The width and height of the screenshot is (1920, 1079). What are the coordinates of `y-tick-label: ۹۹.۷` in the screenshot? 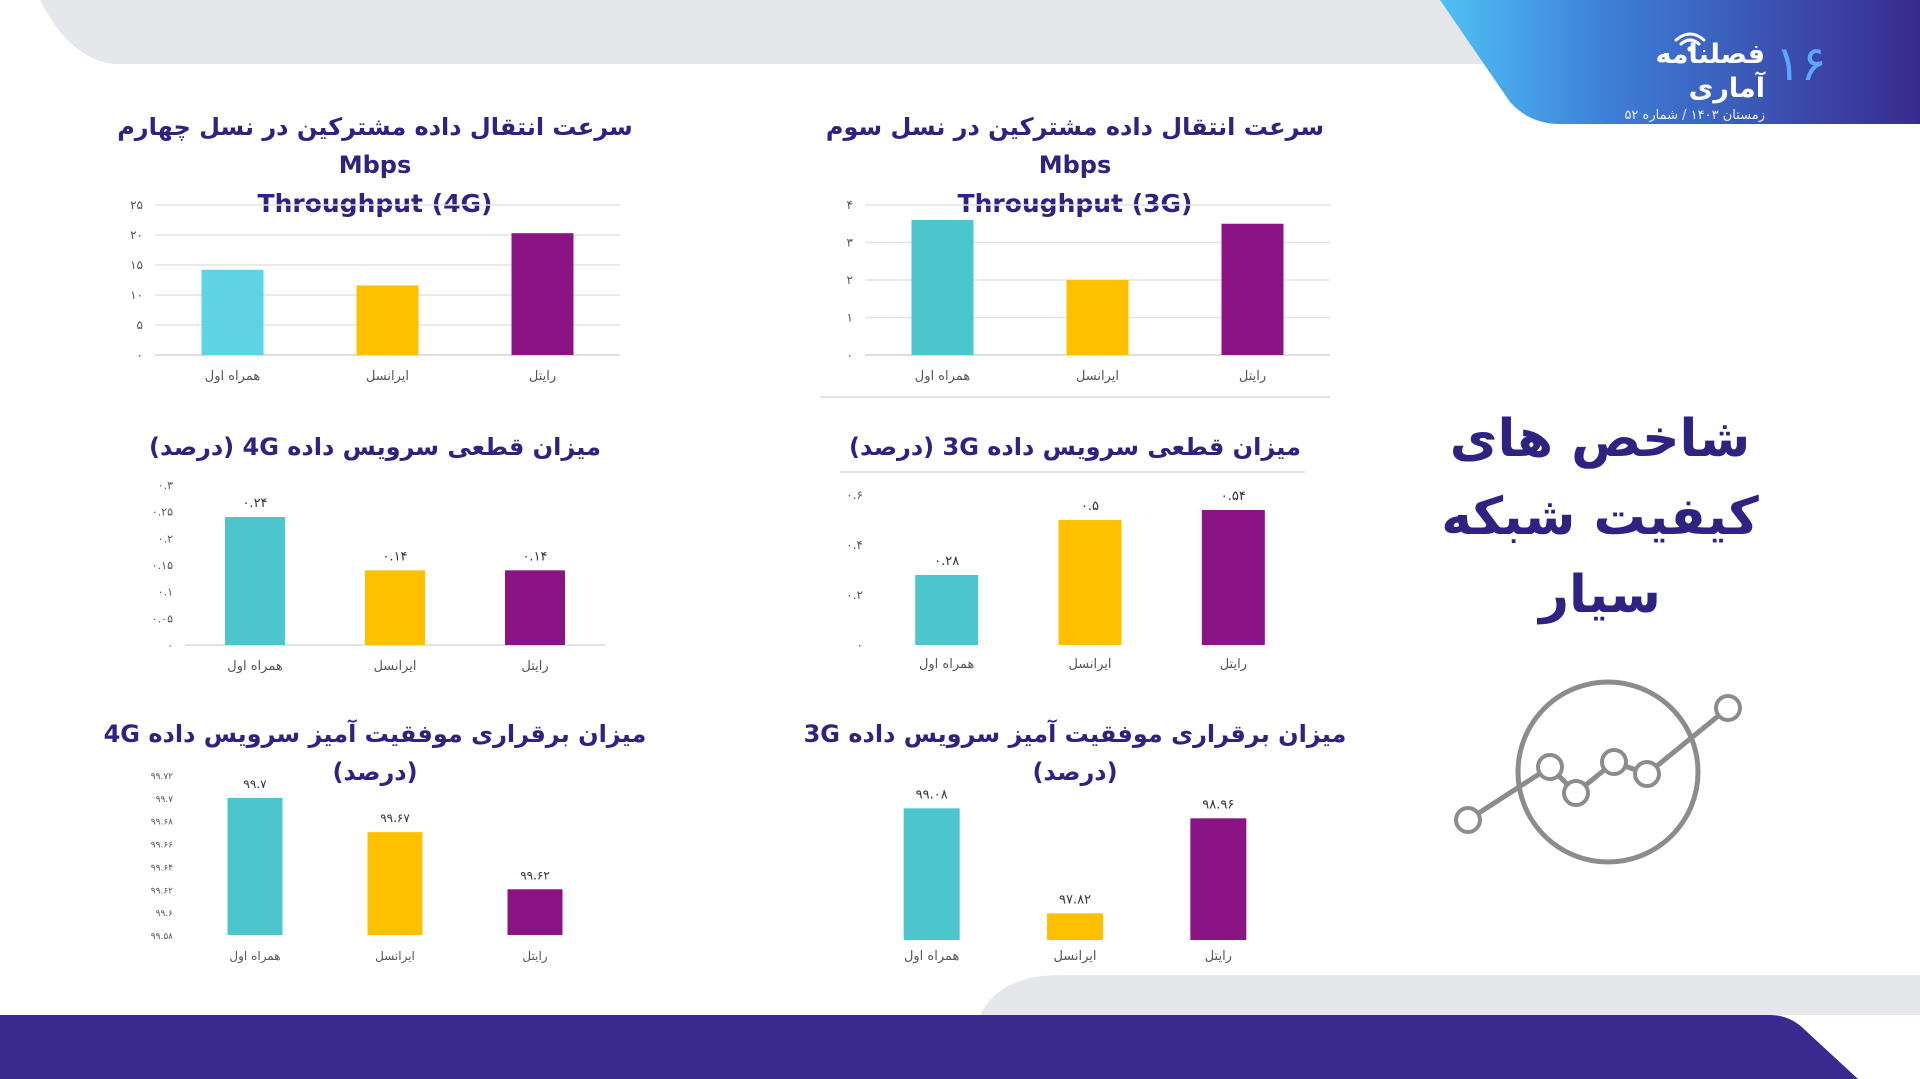 It's located at (165, 800).